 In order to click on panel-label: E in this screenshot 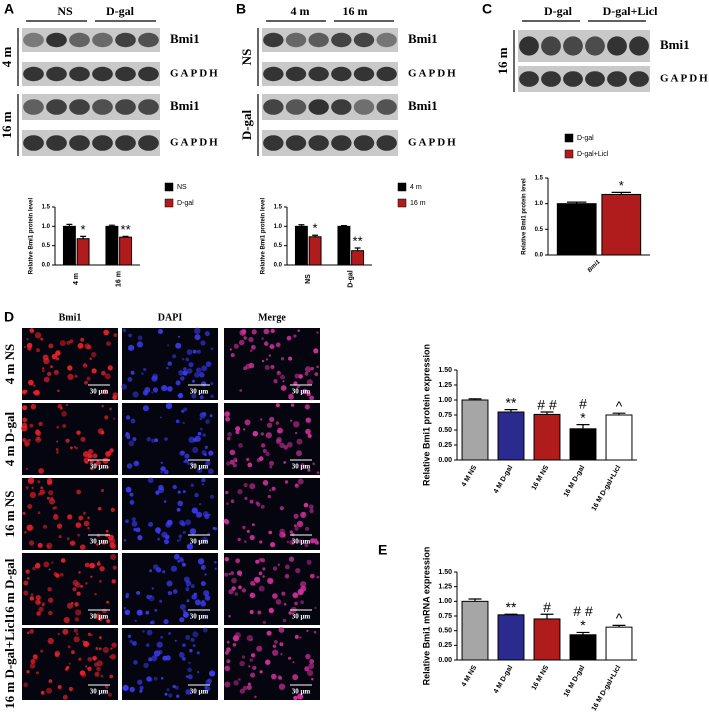, I will do `click(382, 550)`.